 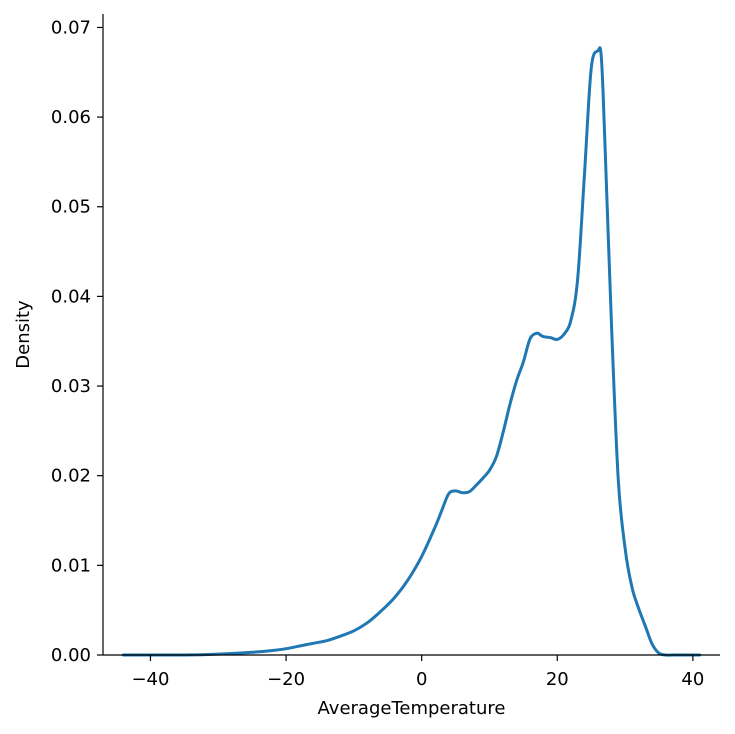 I want to click on x-axis-ticks: −40 −20 0 20 40, so click(x=417, y=672).